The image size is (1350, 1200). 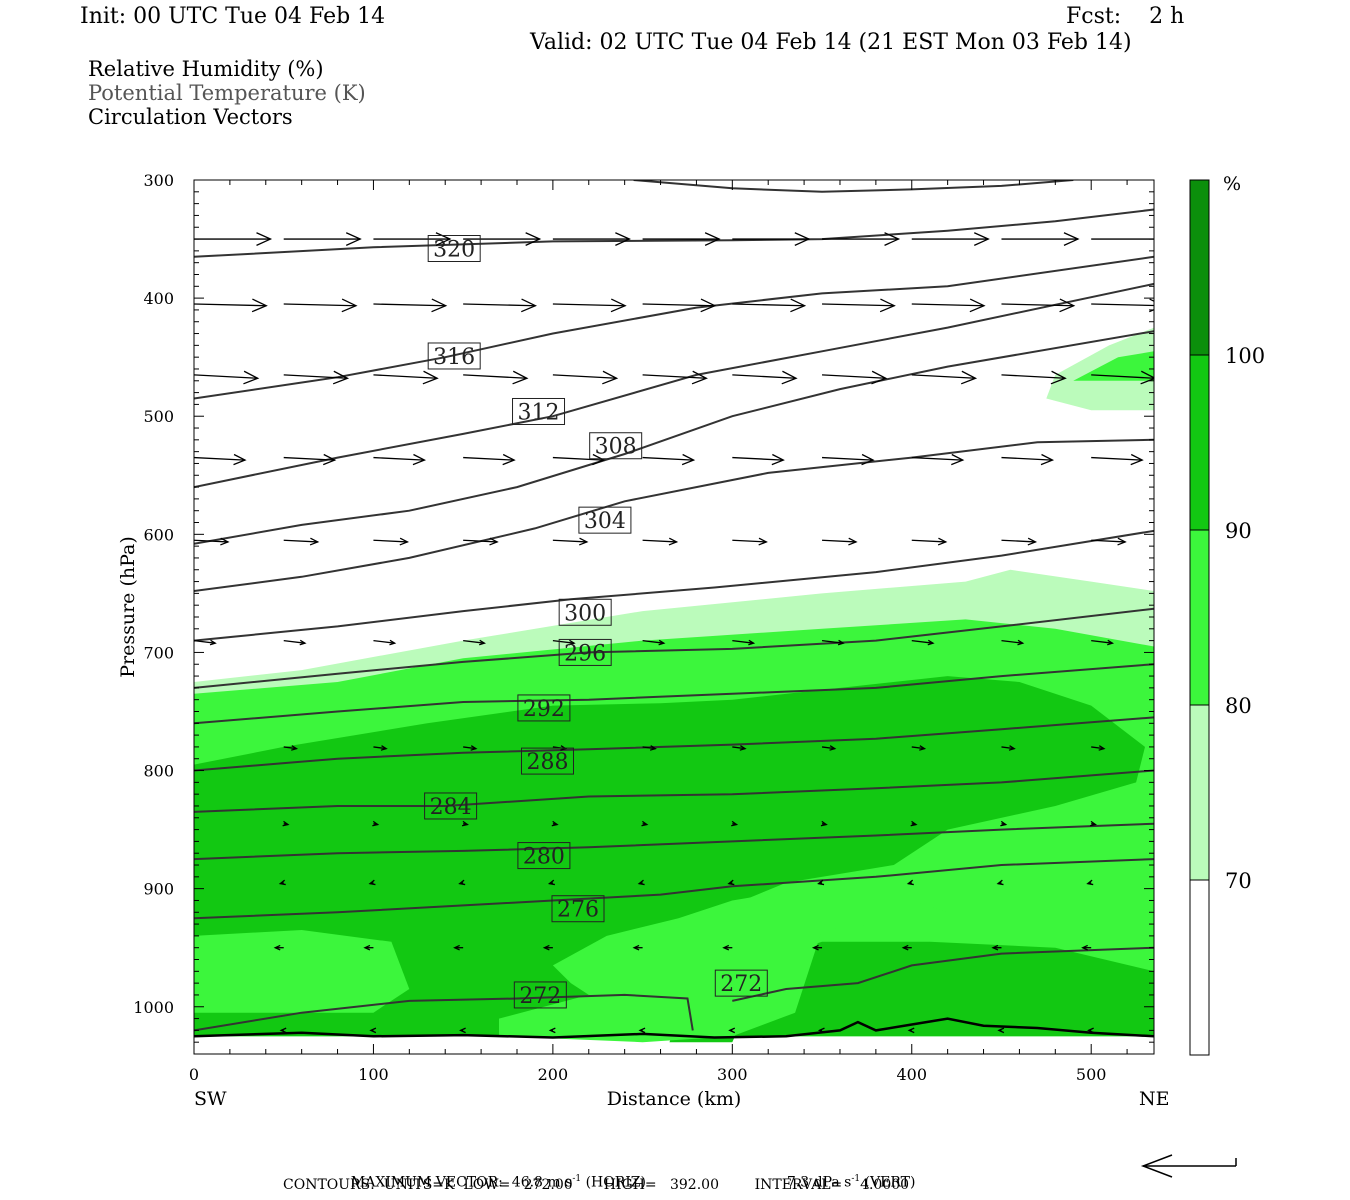 I want to click on colorbar-level-label: 70, so click(x=1238, y=881).